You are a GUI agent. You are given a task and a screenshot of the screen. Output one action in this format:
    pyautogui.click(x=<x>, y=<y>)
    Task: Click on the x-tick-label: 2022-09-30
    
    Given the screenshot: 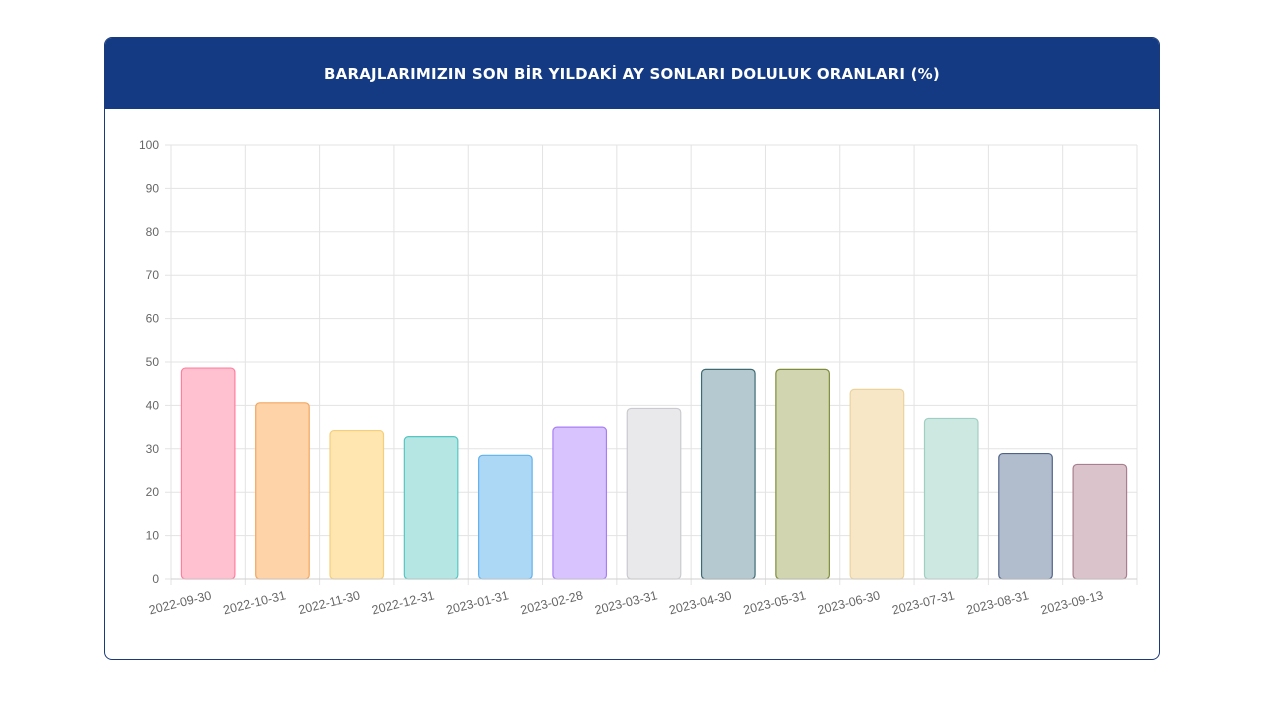 What is the action you would take?
    pyautogui.click(x=179, y=602)
    